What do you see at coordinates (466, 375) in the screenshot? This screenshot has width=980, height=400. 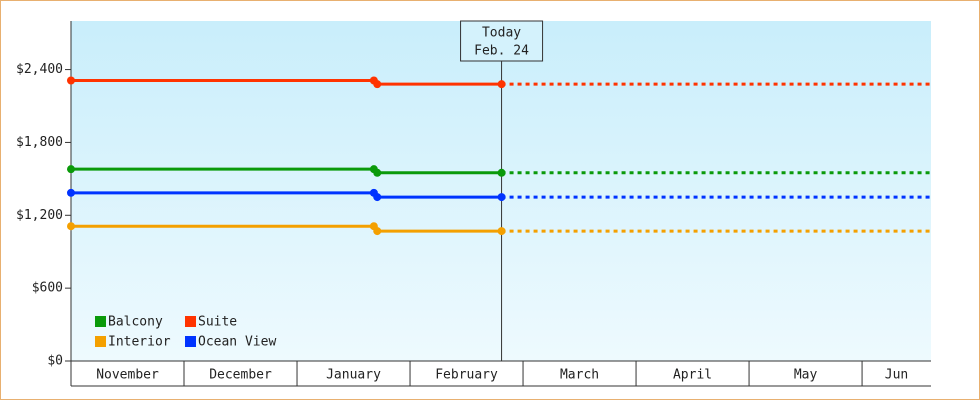 I see `x-tick-label: February` at bounding box center [466, 375].